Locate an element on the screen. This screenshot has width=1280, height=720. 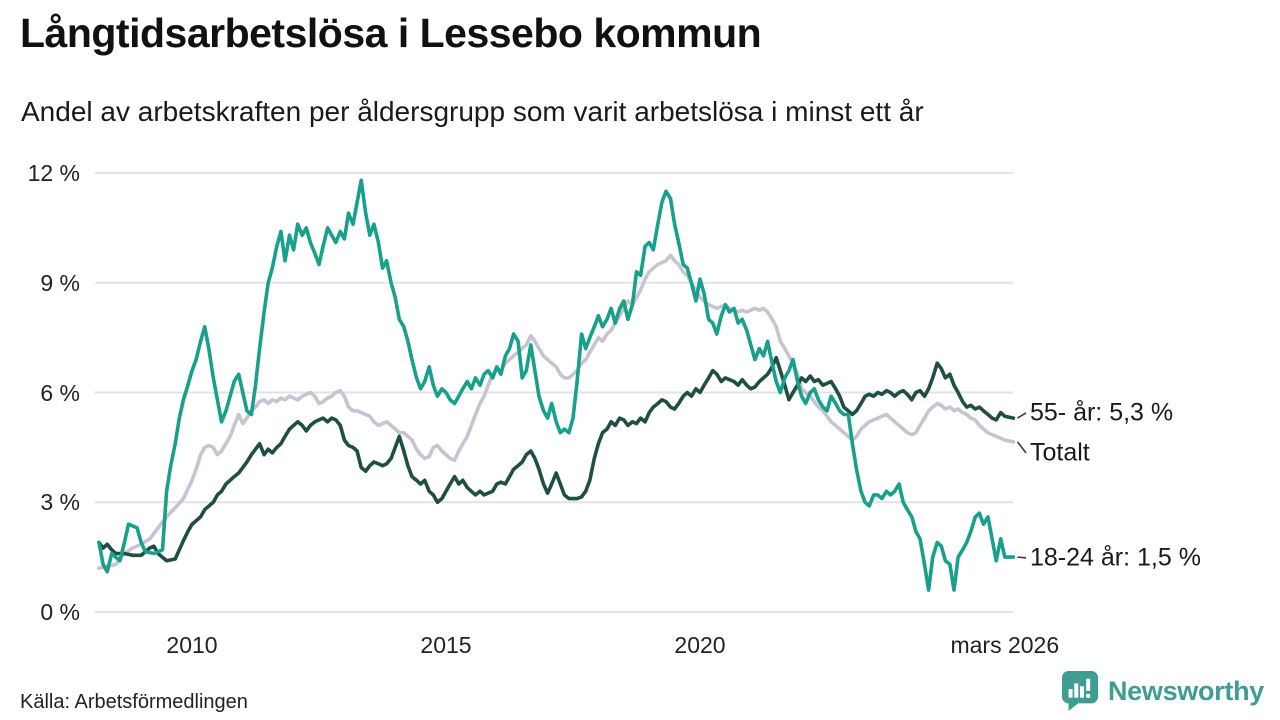
y-axis-label: 12 % is located at coordinates (53, 173).